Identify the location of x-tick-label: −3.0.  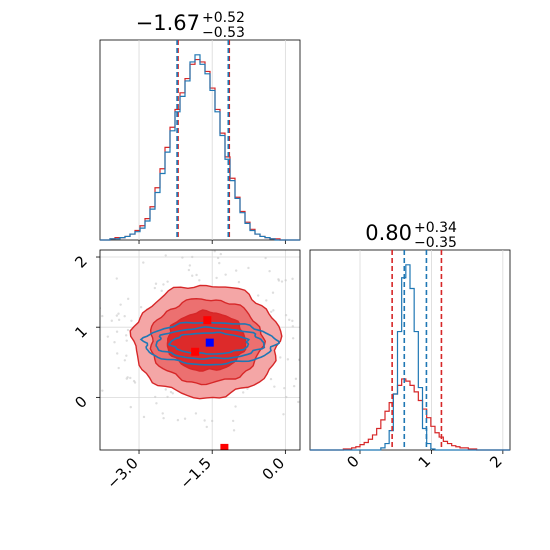
(122, 473).